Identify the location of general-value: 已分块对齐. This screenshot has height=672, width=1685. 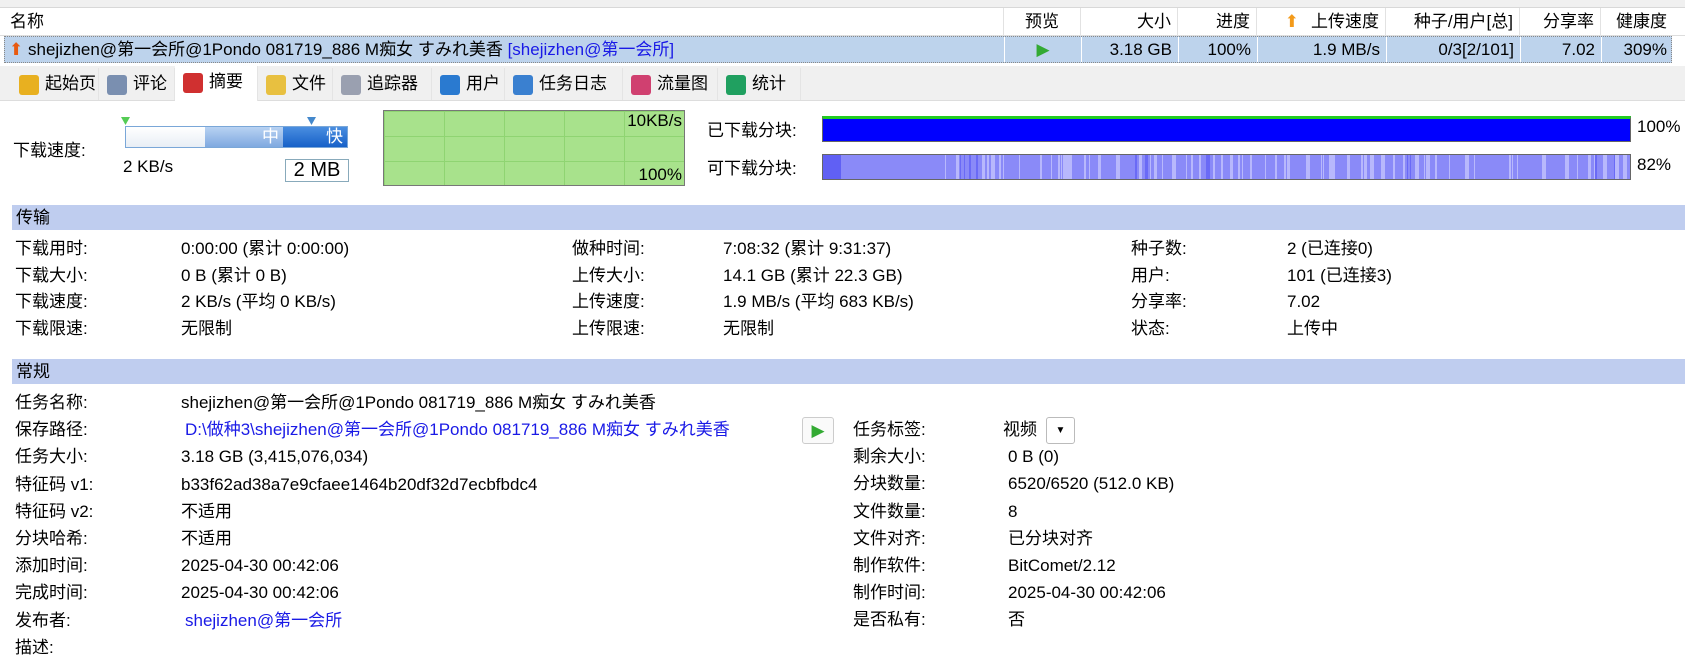
(1050, 538).